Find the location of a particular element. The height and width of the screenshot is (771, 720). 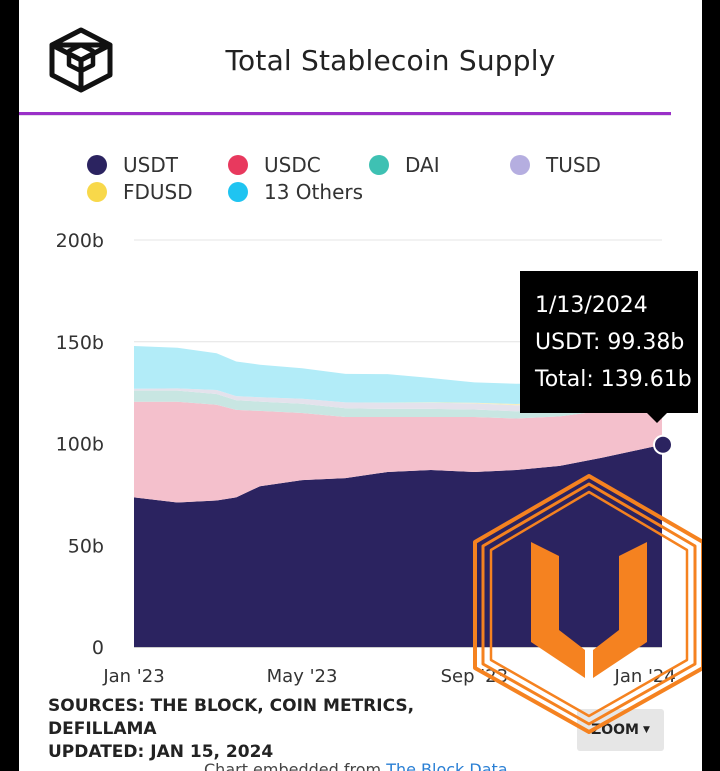

legend-item-tusd: TUSD is located at coordinates (555, 165).